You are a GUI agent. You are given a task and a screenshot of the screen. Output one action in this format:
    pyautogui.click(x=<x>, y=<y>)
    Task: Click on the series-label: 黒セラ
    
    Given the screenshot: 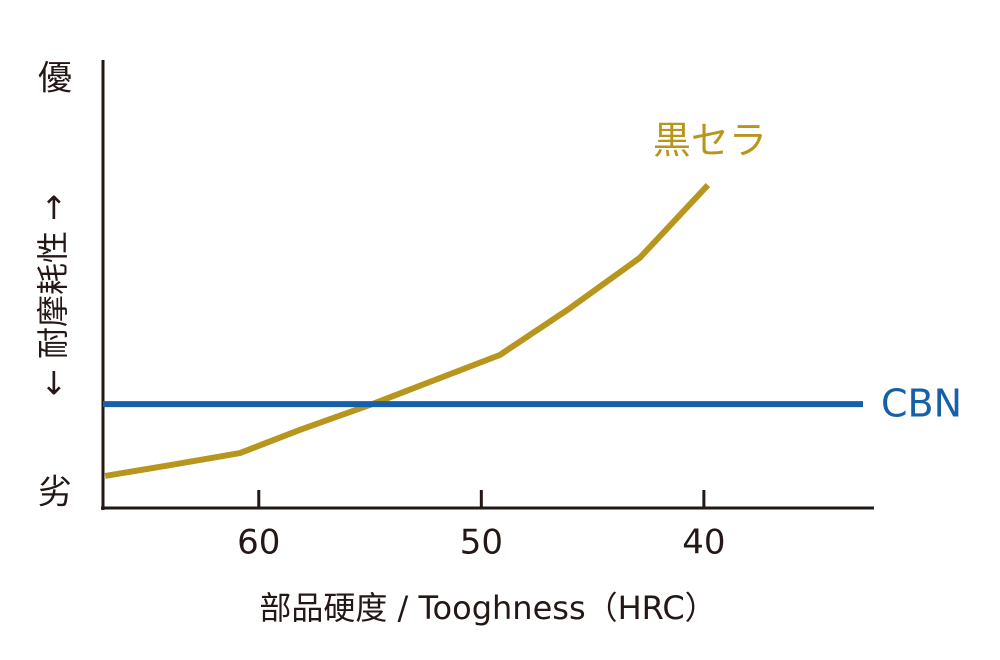 What is the action you would take?
    pyautogui.click(x=710, y=141)
    